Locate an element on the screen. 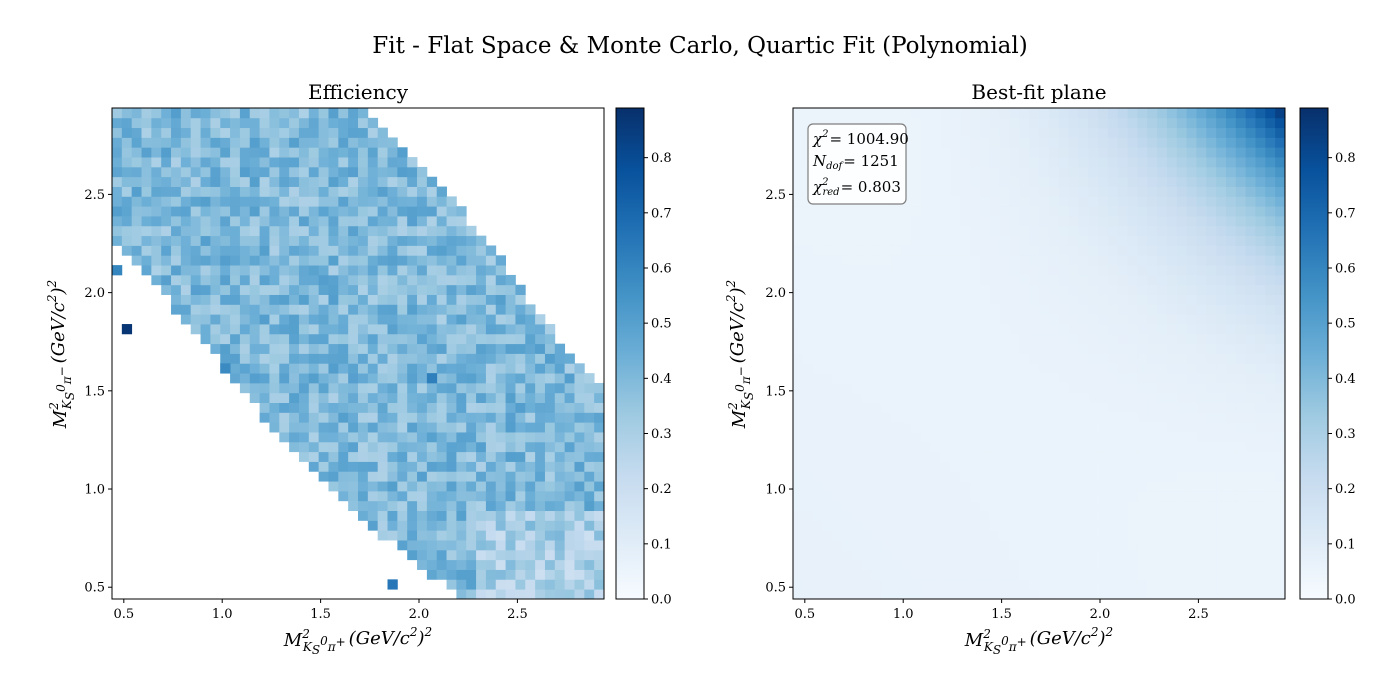 The height and width of the screenshot is (700, 1400). efficiency-x-axis-label: M2 KS0π+ (GeV/c2)2 is located at coordinates (357, 641).